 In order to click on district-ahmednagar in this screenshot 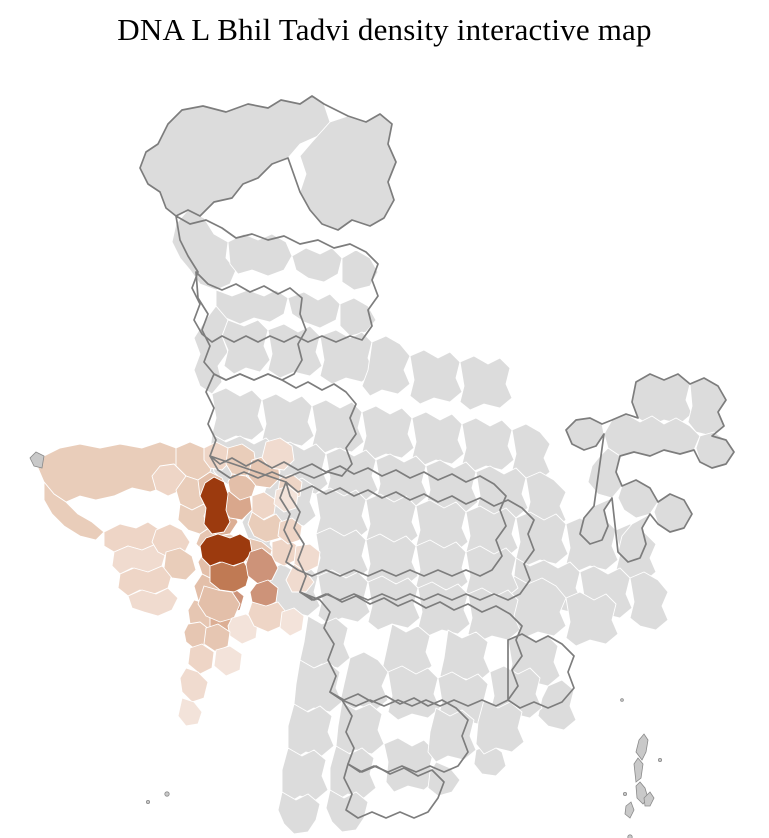, I will do `click(243, 629)`.